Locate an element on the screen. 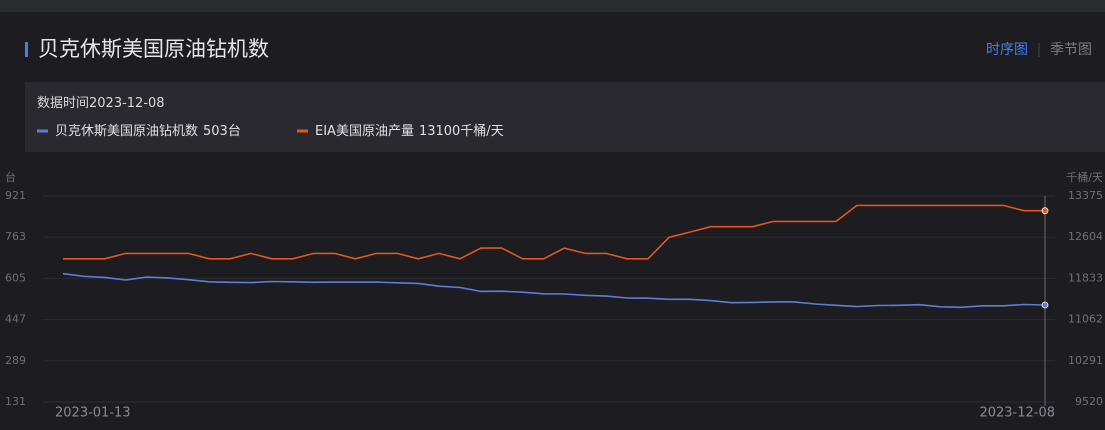 The height and width of the screenshot is (430, 1105). chart-title: 贝克休斯美国原油钻机数 is located at coordinates (153, 49).